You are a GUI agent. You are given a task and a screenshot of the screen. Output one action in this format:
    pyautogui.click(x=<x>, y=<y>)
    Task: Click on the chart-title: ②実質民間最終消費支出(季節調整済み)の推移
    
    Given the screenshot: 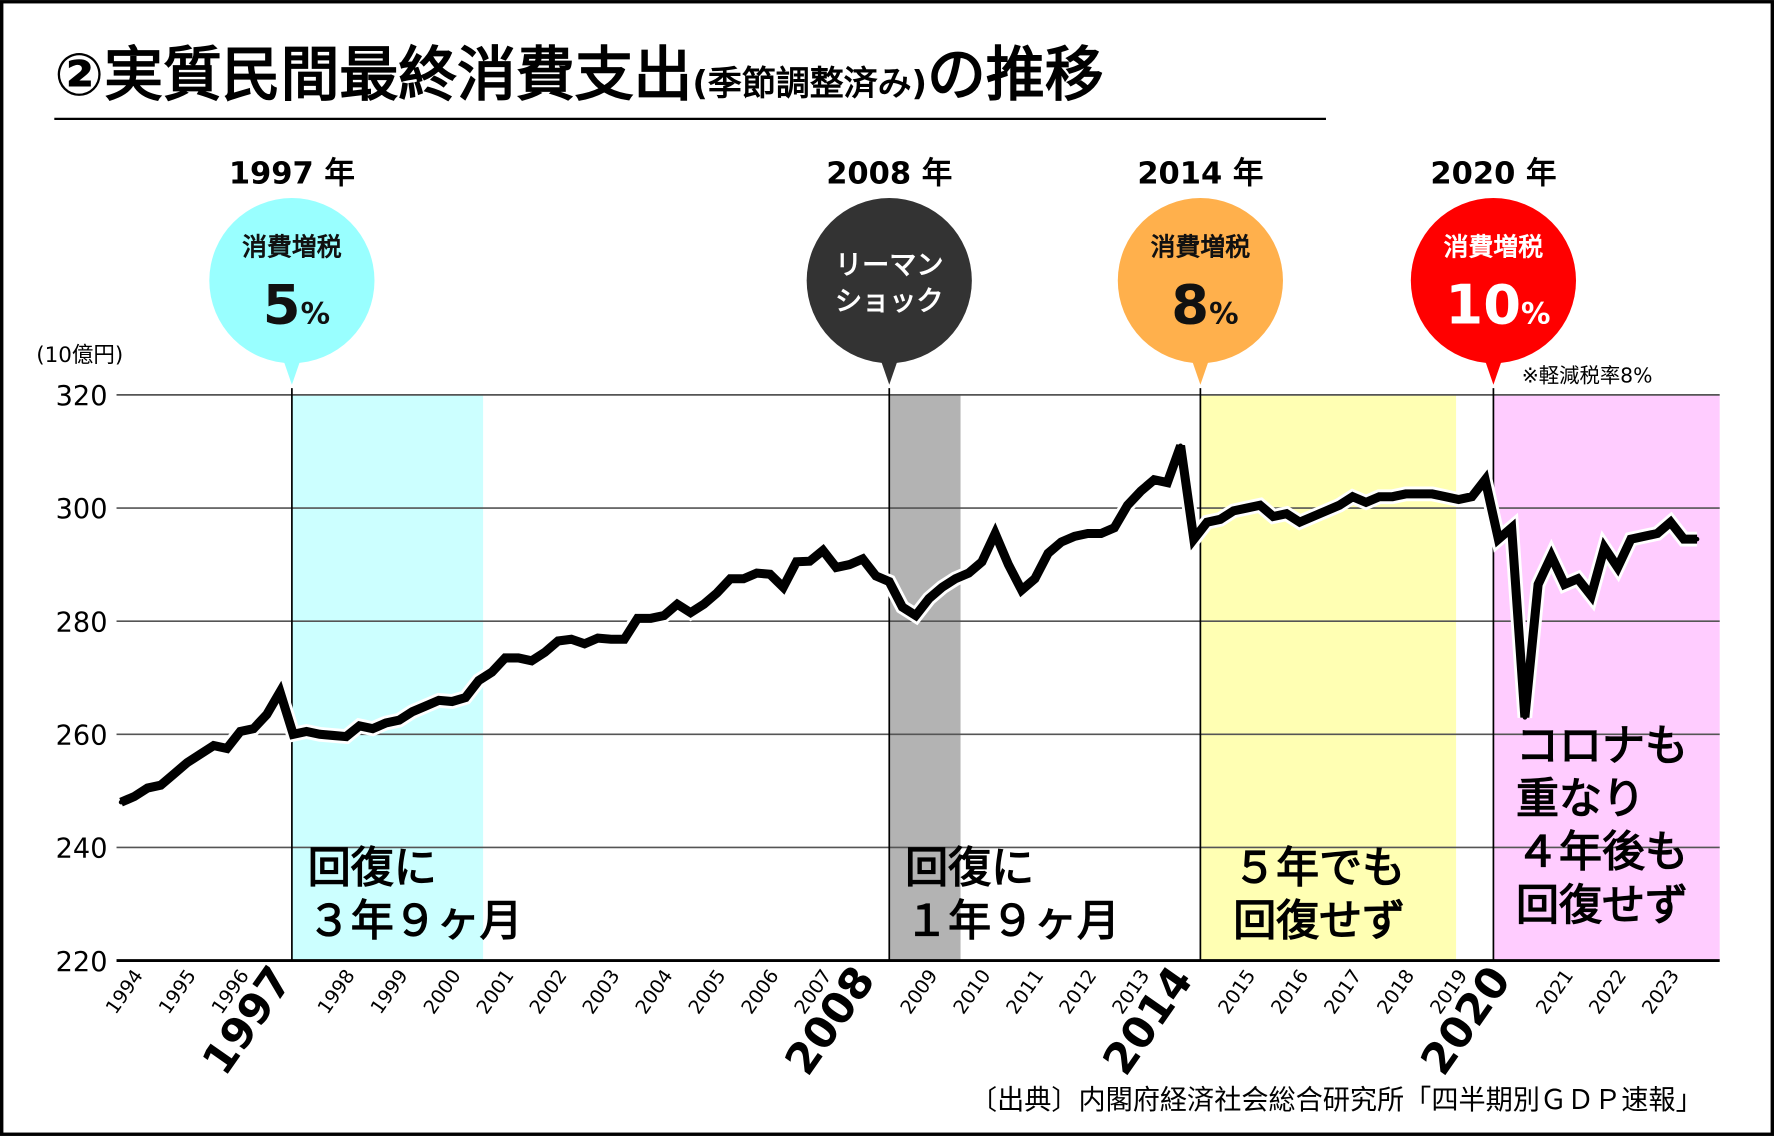 What is the action you would take?
    pyautogui.click(x=578, y=74)
    